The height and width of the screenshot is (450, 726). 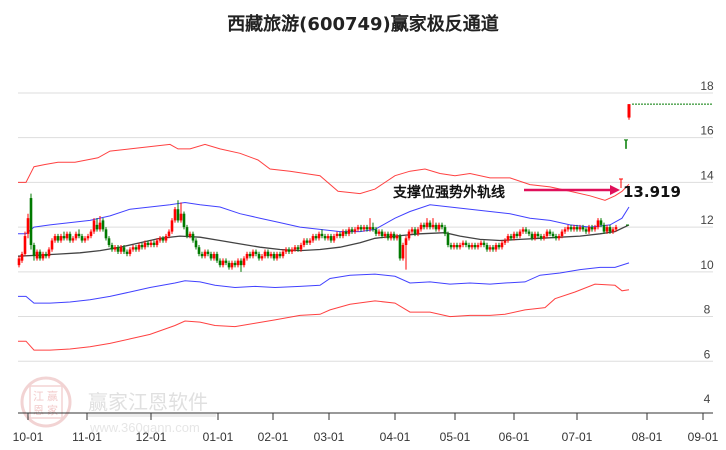 What do you see at coordinates (52, 410) in the screenshot?
I see `svg-text: 家` at bounding box center [52, 410].